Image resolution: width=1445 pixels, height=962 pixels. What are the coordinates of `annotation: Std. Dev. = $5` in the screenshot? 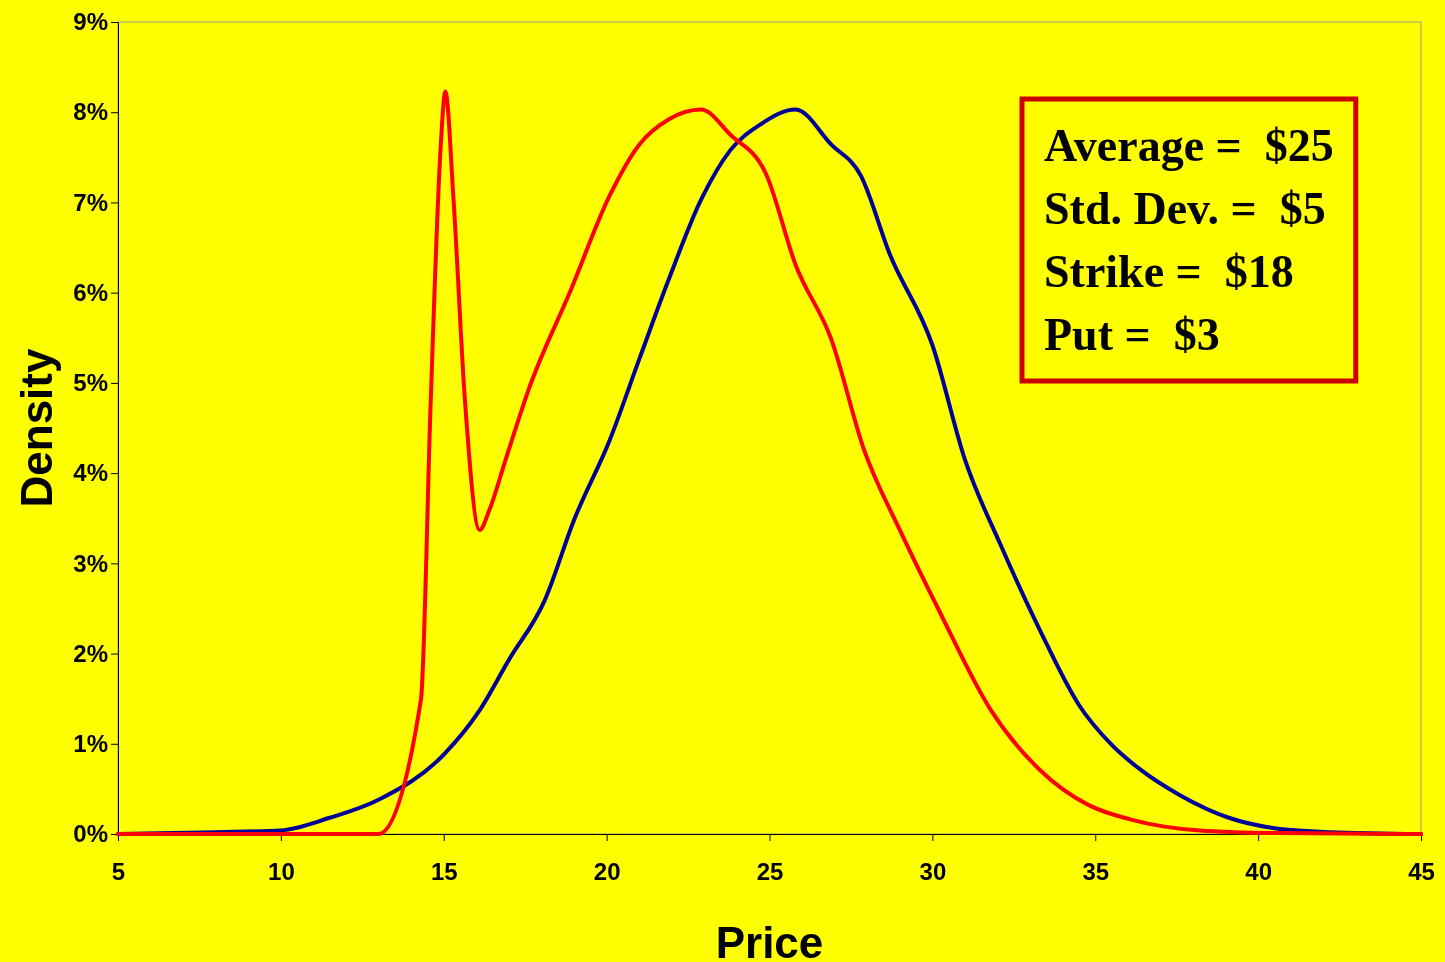 It's located at (1185, 208).